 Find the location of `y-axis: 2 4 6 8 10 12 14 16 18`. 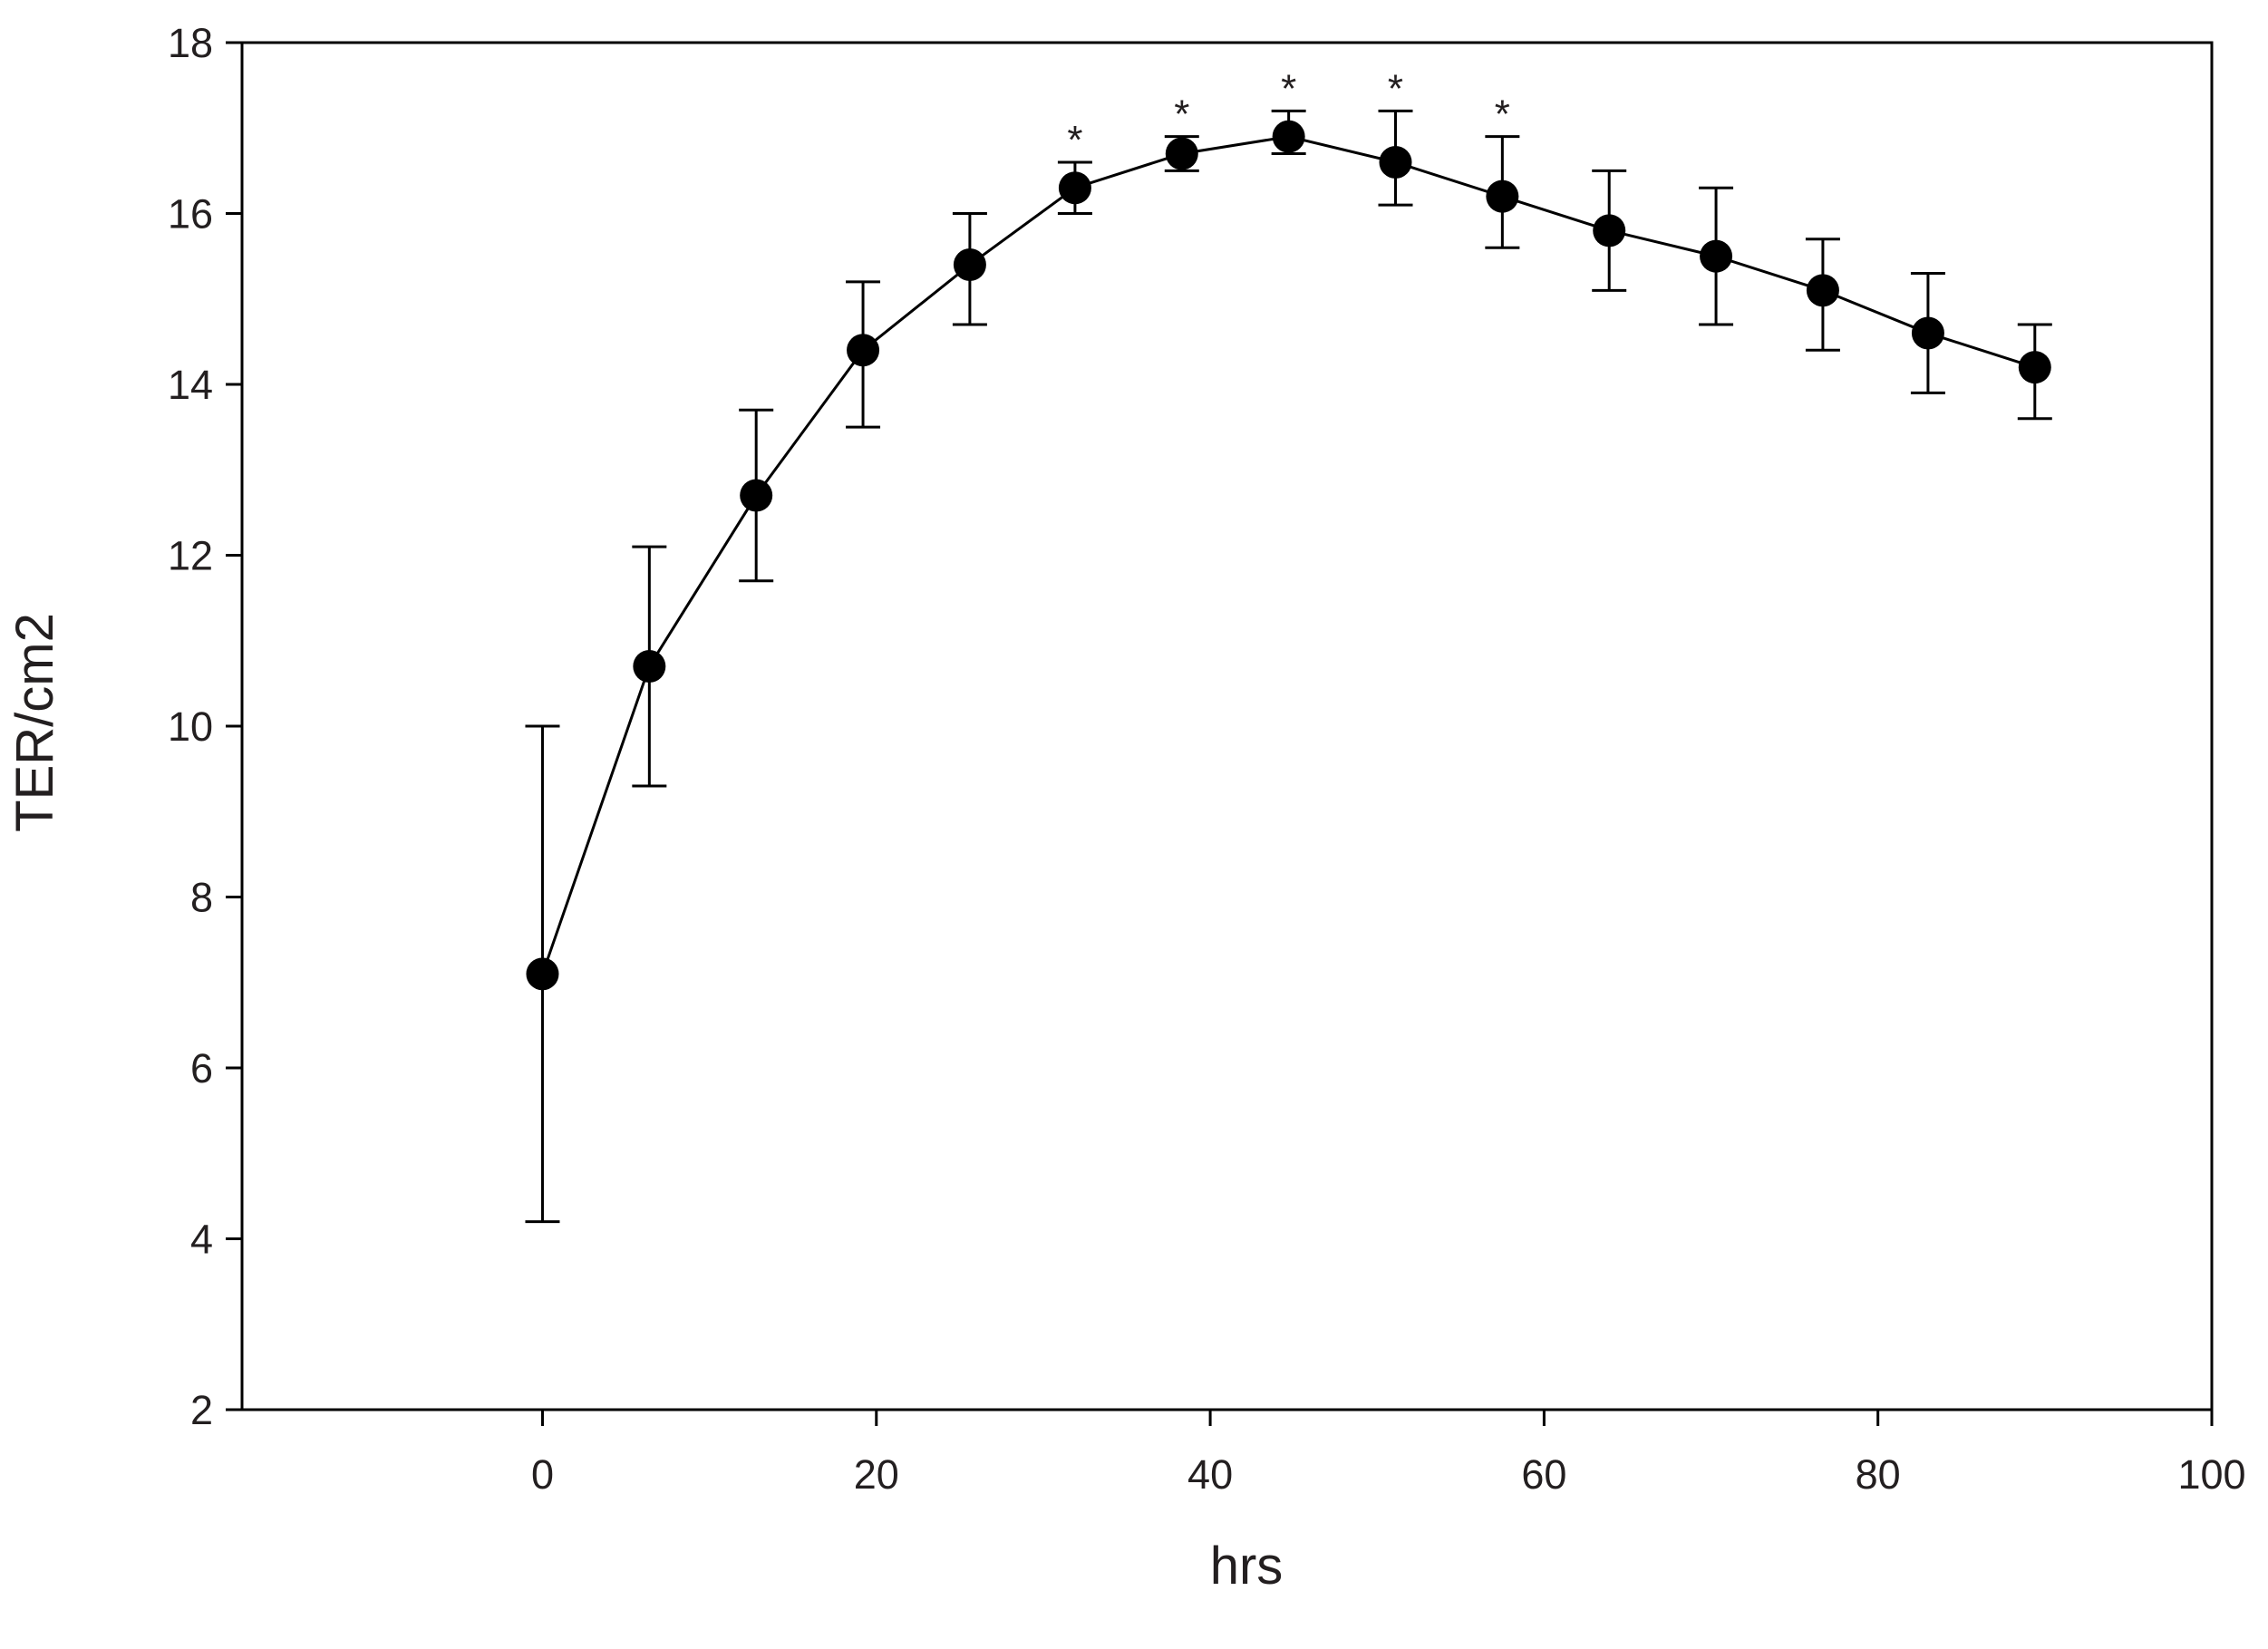

y-axis: 2 4 6 8 10 12 14 16 18 is located at coordinates (205, 727).